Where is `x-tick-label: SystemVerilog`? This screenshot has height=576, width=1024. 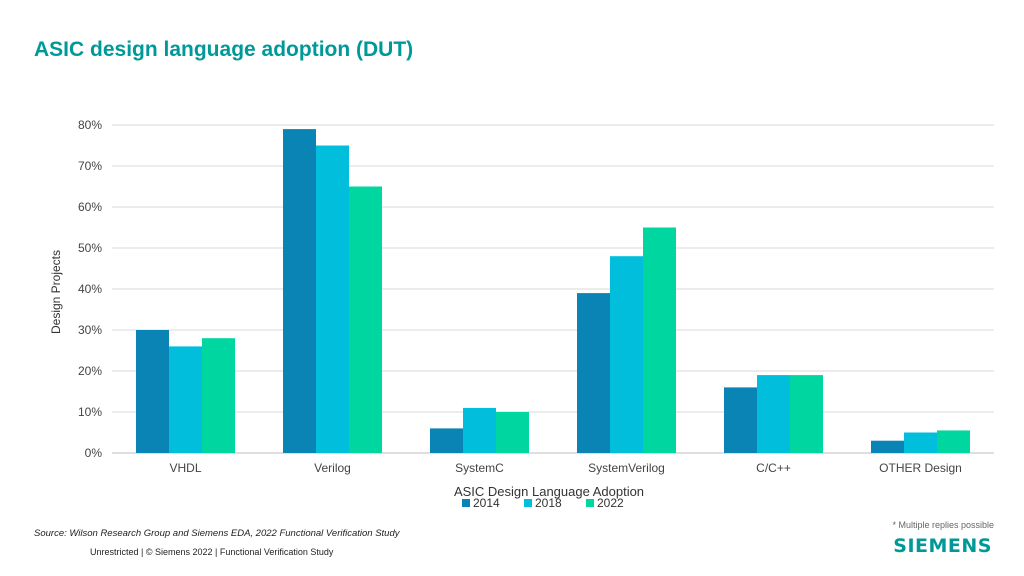 x-tick-label: SystemVerilog is located at coordinates (626, 468).